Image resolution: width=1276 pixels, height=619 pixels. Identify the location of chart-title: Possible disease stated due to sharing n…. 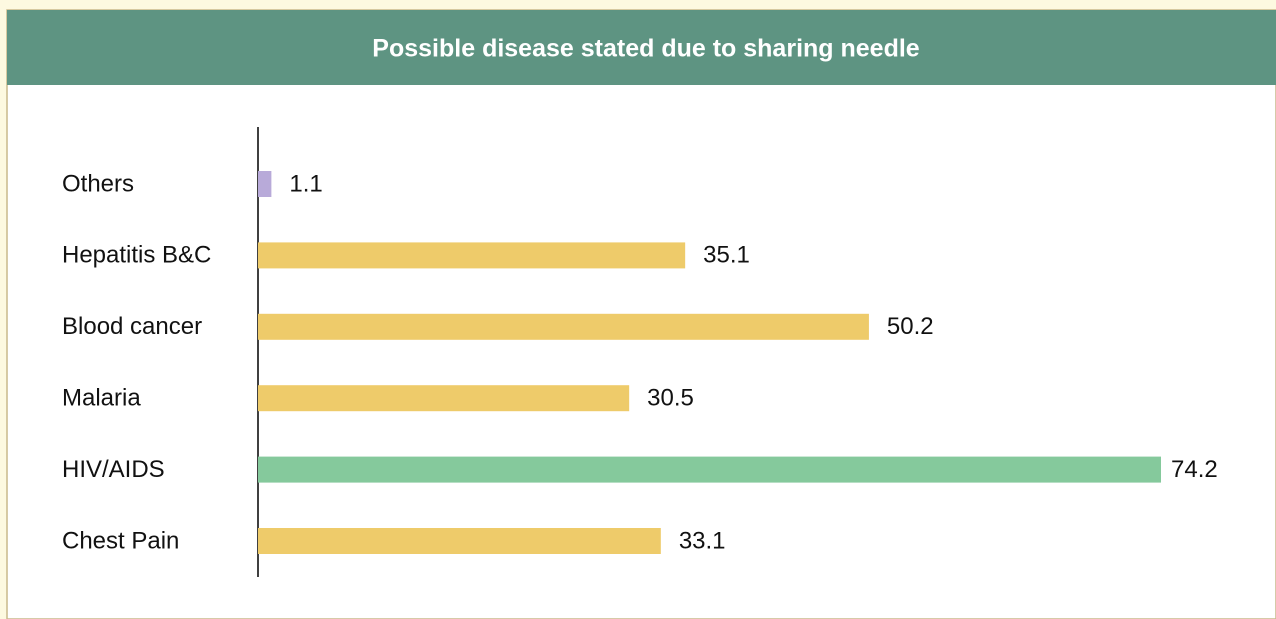
(645, 49).